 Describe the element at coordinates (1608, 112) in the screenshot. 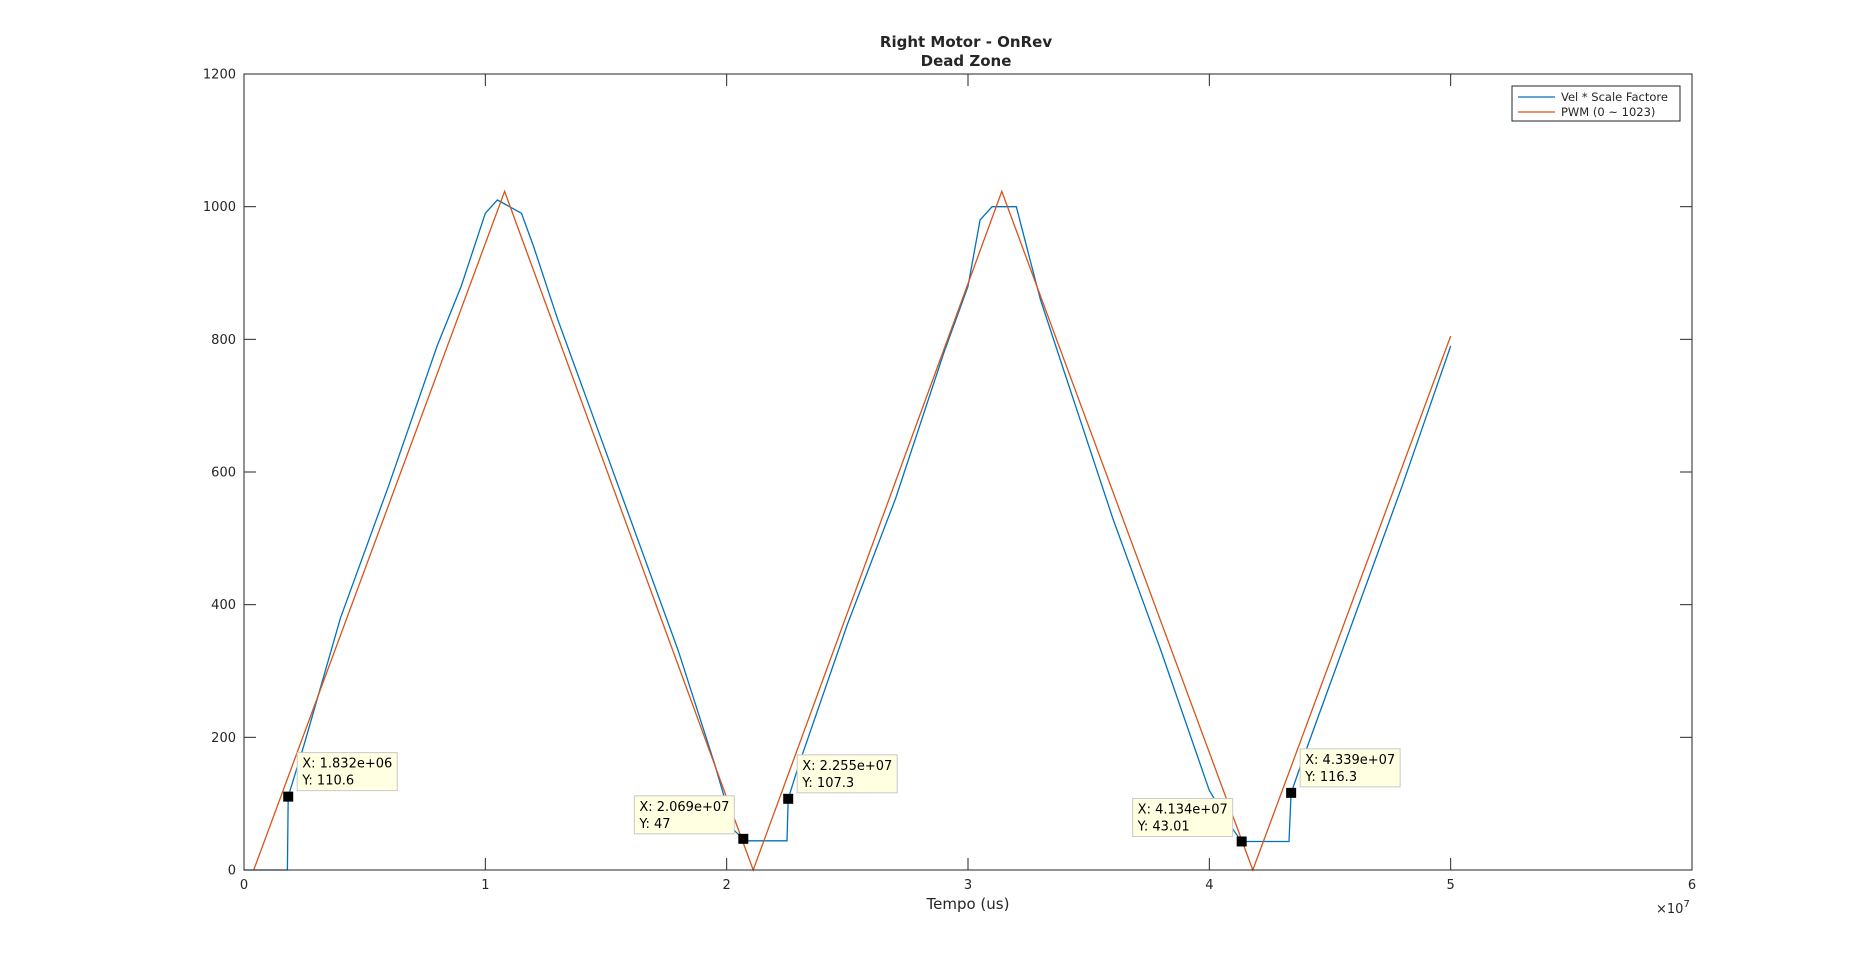

I see `legend-label-pwm: PWM (0 ~ 1023)` at that location.